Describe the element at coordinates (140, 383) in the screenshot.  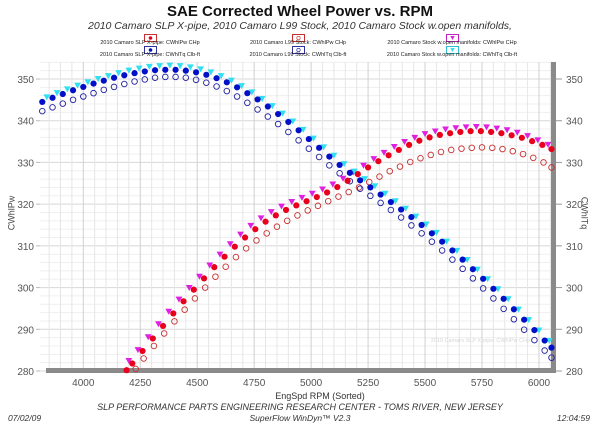
I see `x-tick-label: 4250` at that location.